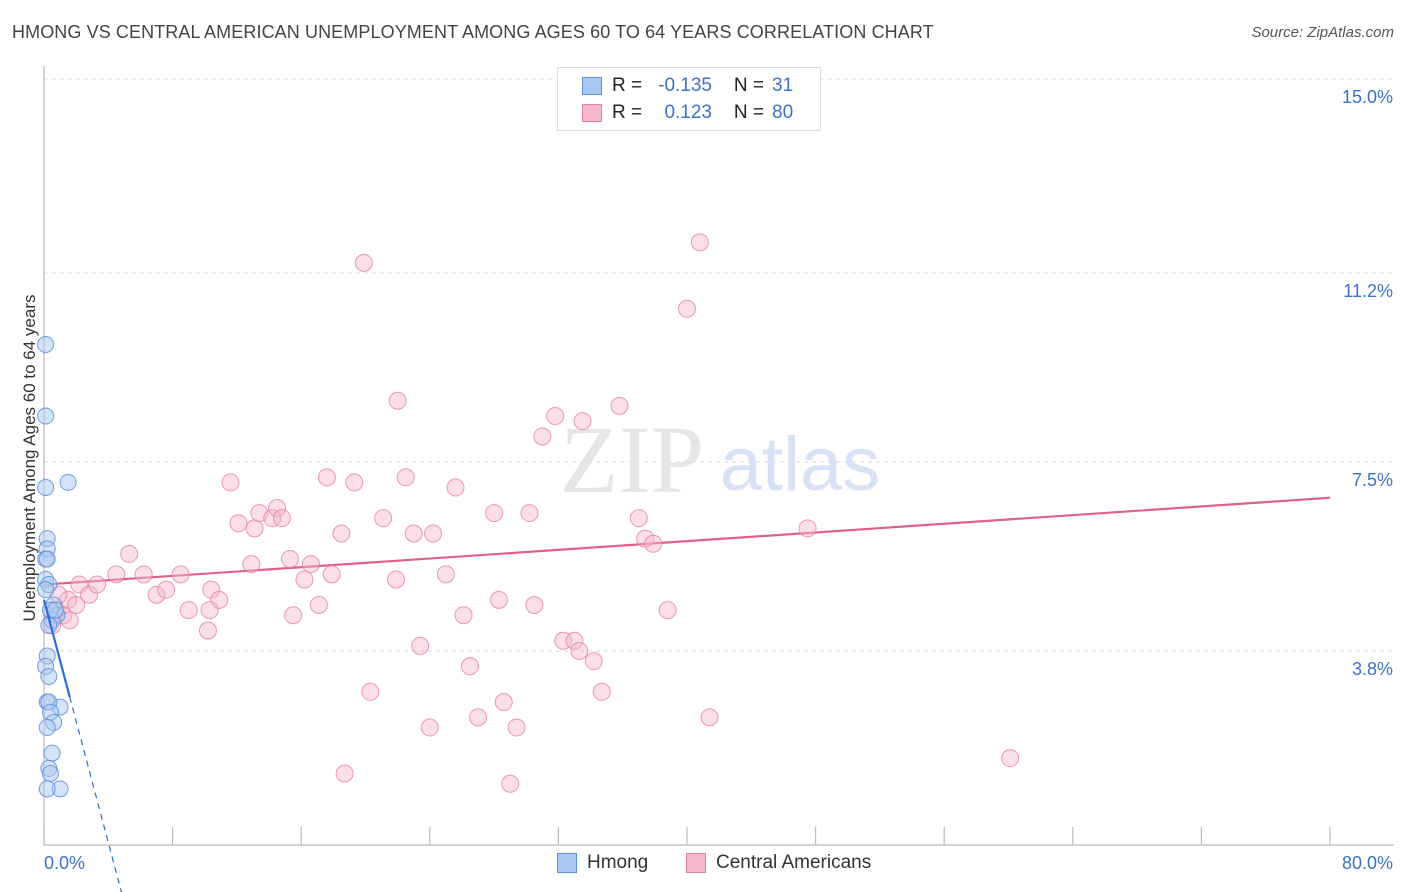 Image resolution: width=1406 pixels, height=892 pixels. Describe the element at coordinates (685, 85) in the screenshot. I see `r-value: -0.135` at that location.